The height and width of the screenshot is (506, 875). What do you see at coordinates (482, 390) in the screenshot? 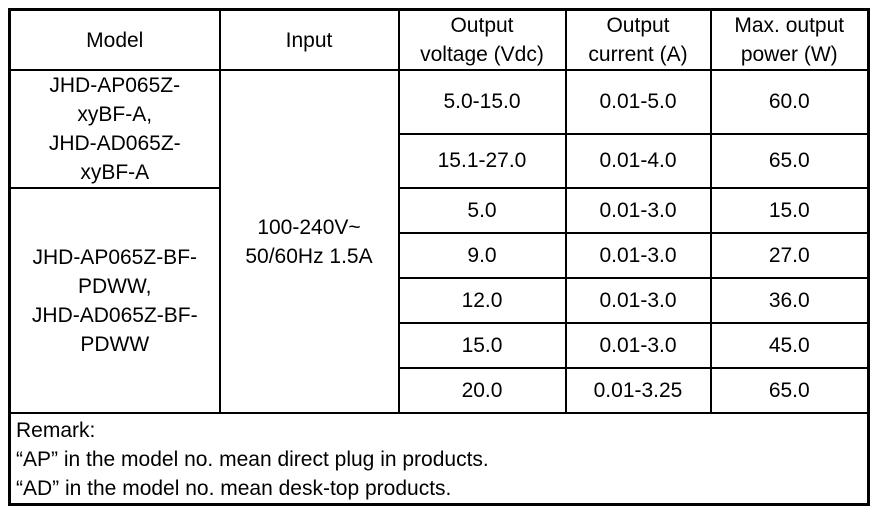
I see `output-voltage-cell: 20.0` at bounding box center [482, 390].